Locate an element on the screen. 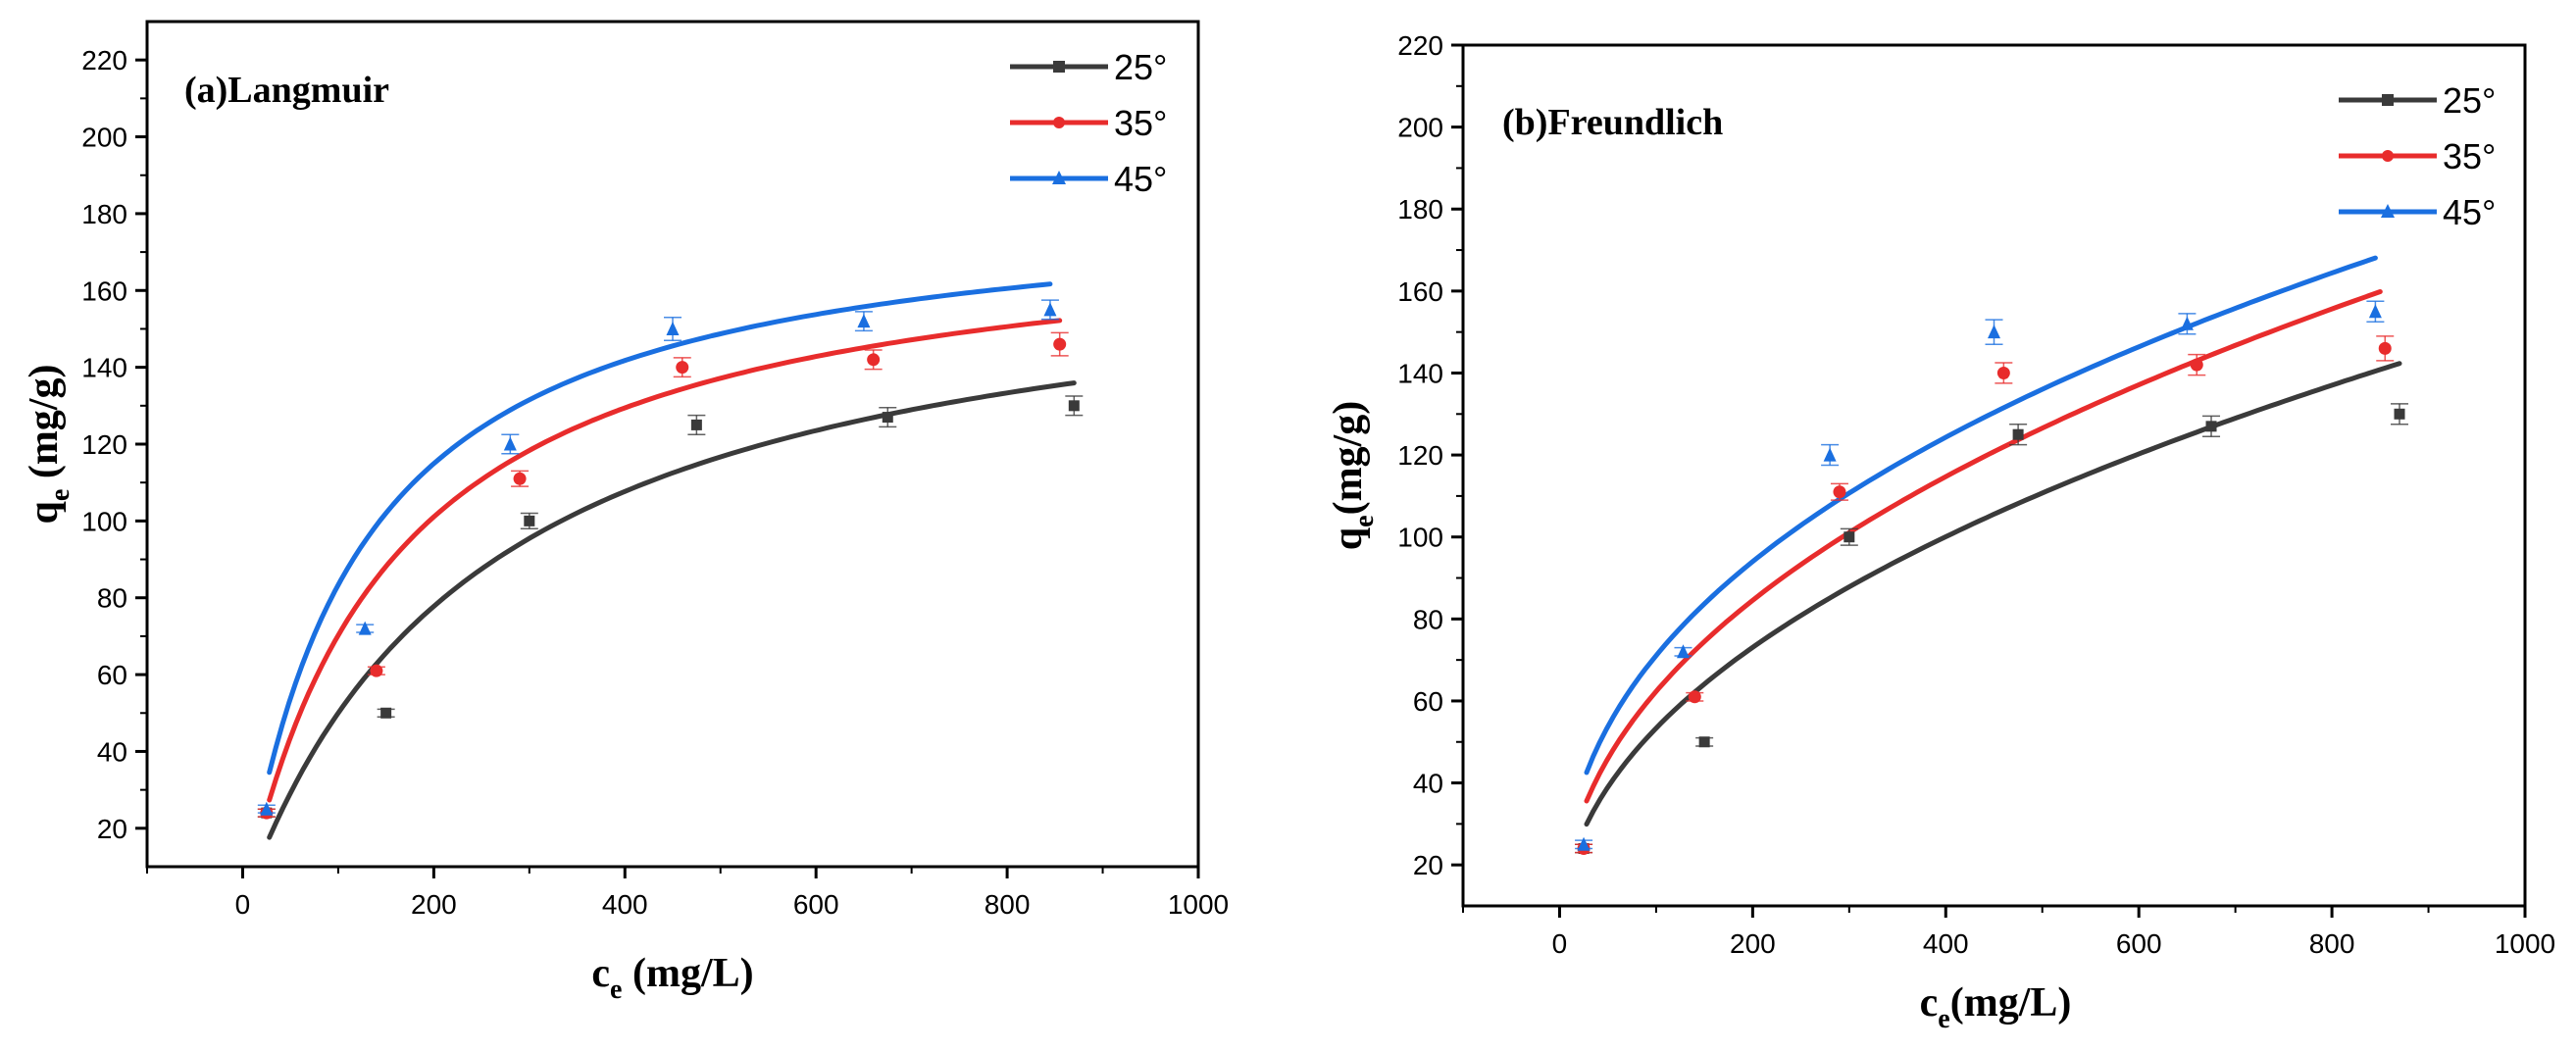 This screenshot has width=2576, height=1051. y-tick-label: 200 is located at coordinates (1420, 128).